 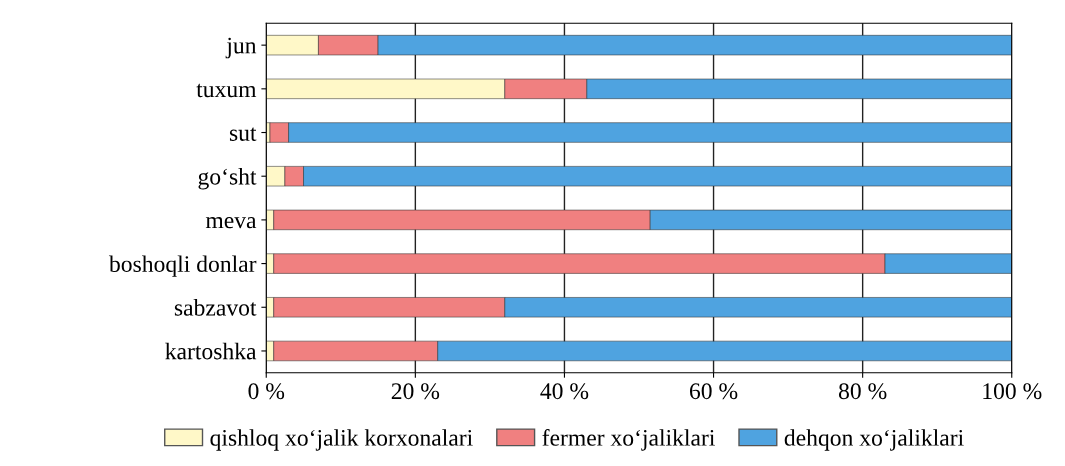 I want to click on legend-label: fermer xo‘jaliklari, so click(x=628, y=440).